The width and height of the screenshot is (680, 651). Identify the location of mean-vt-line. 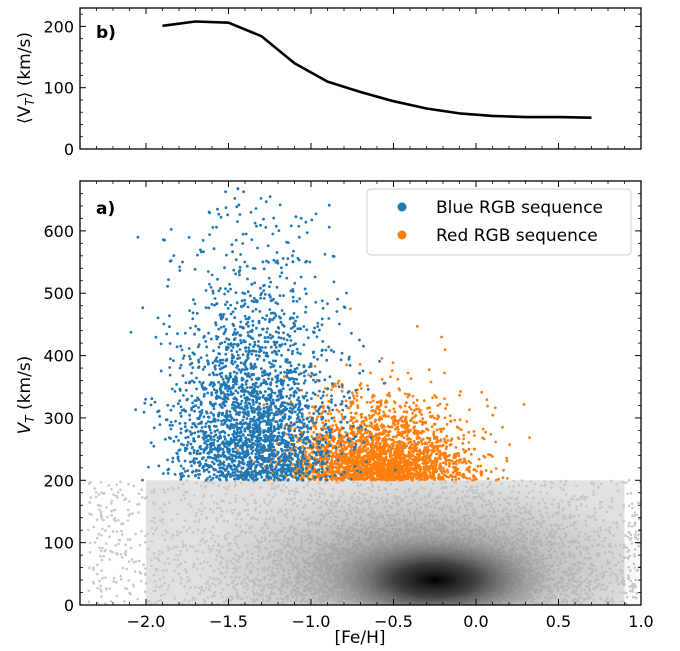
(377, 69).